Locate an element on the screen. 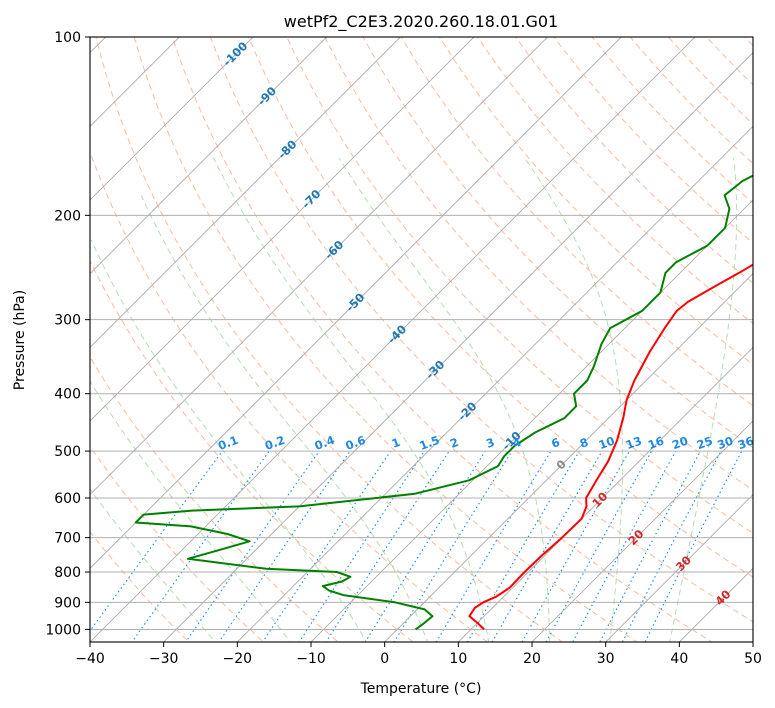 The width and height of the screenshot is (775, 708). x-tick-label: −20 is located at coordinates (238, 659).